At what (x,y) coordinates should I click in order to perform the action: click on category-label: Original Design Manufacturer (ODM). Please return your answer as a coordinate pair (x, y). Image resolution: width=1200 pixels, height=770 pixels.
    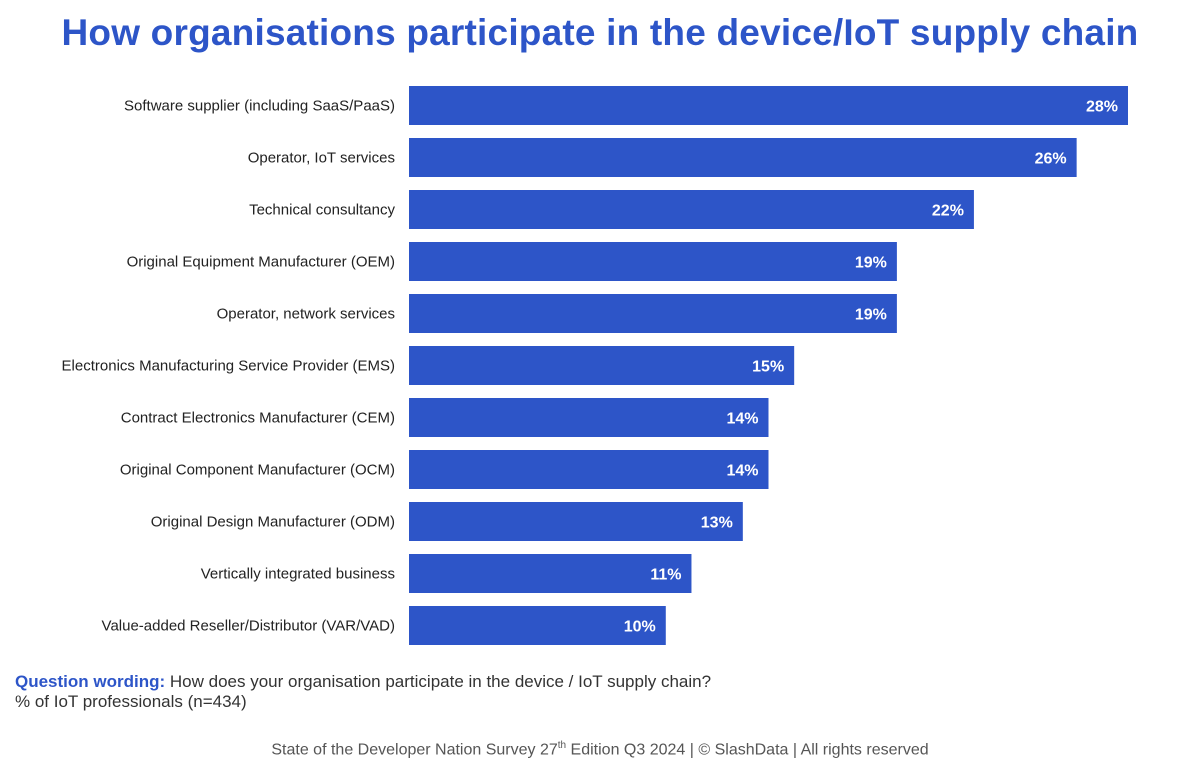
    Looking at the image, I should click on (273, 522).